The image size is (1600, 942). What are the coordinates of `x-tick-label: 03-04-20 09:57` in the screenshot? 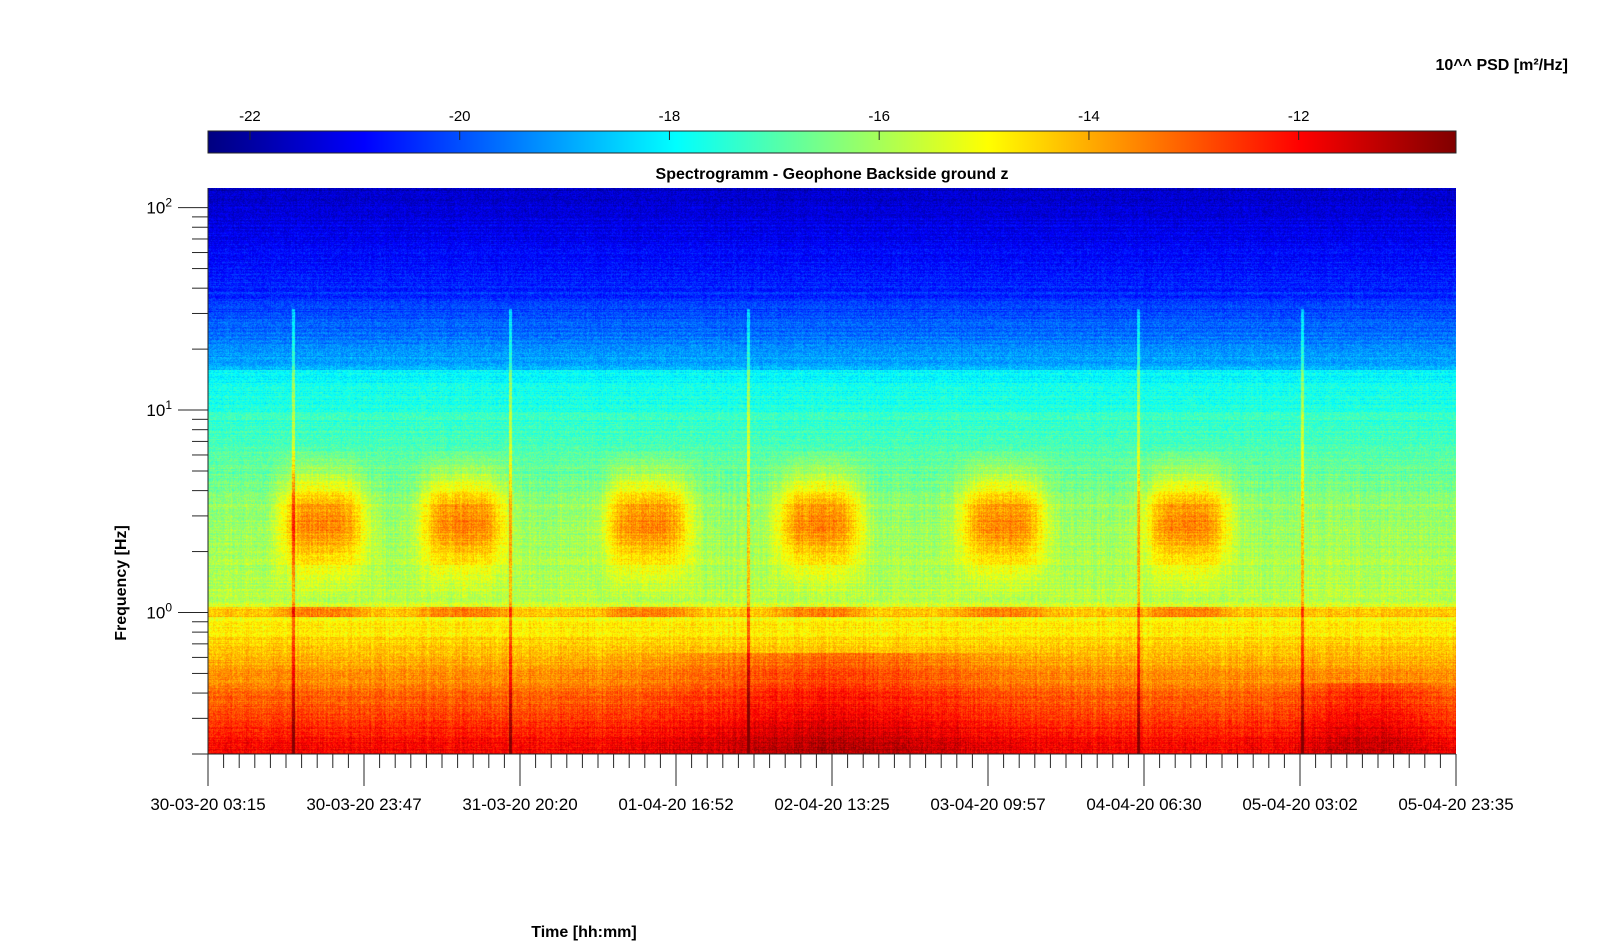 It's located at (987, 804).